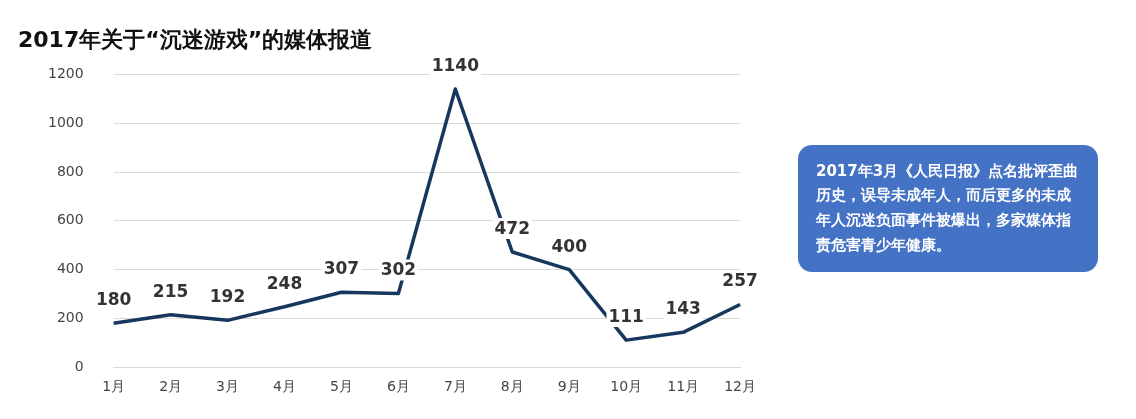 The image size is (1136, 419). I want to click on data-label: 180, so click(113, 299).